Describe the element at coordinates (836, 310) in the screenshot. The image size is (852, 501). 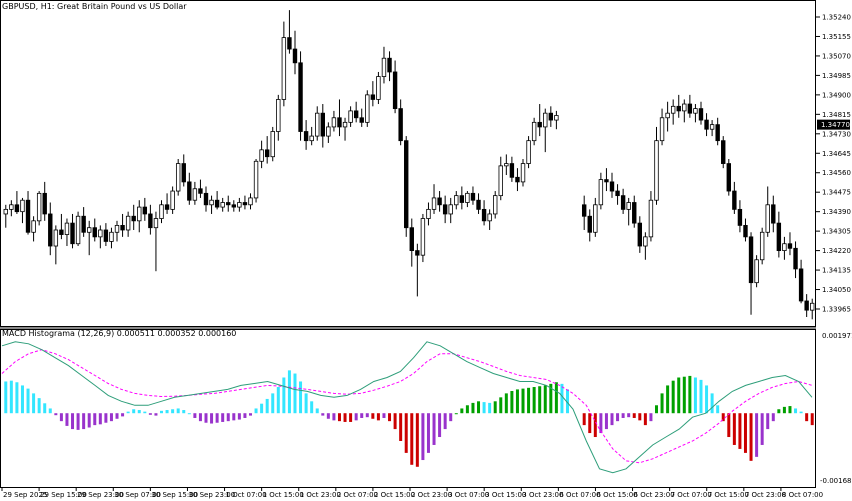
I see `price-label: 1.33965` at that location.